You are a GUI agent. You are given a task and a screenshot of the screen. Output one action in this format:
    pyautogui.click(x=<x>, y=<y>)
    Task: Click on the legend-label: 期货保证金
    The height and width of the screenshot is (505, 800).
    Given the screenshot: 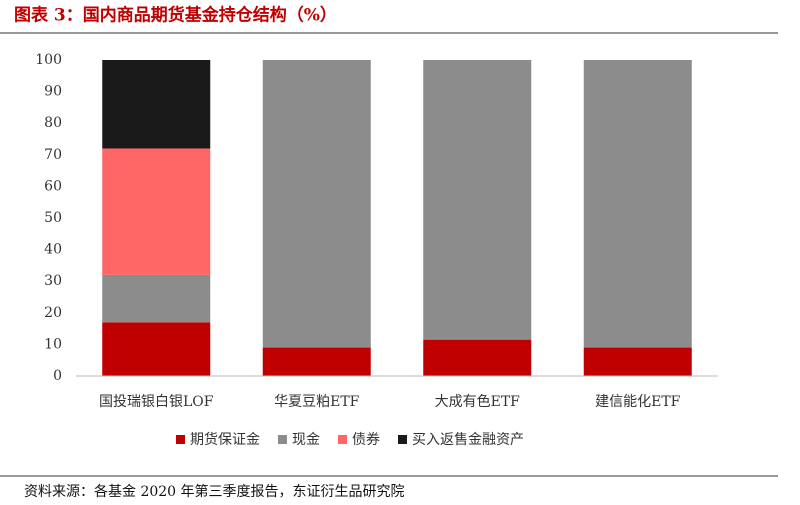 What is the action you would take?
    pyautogui.click(x=225, y=439)
    